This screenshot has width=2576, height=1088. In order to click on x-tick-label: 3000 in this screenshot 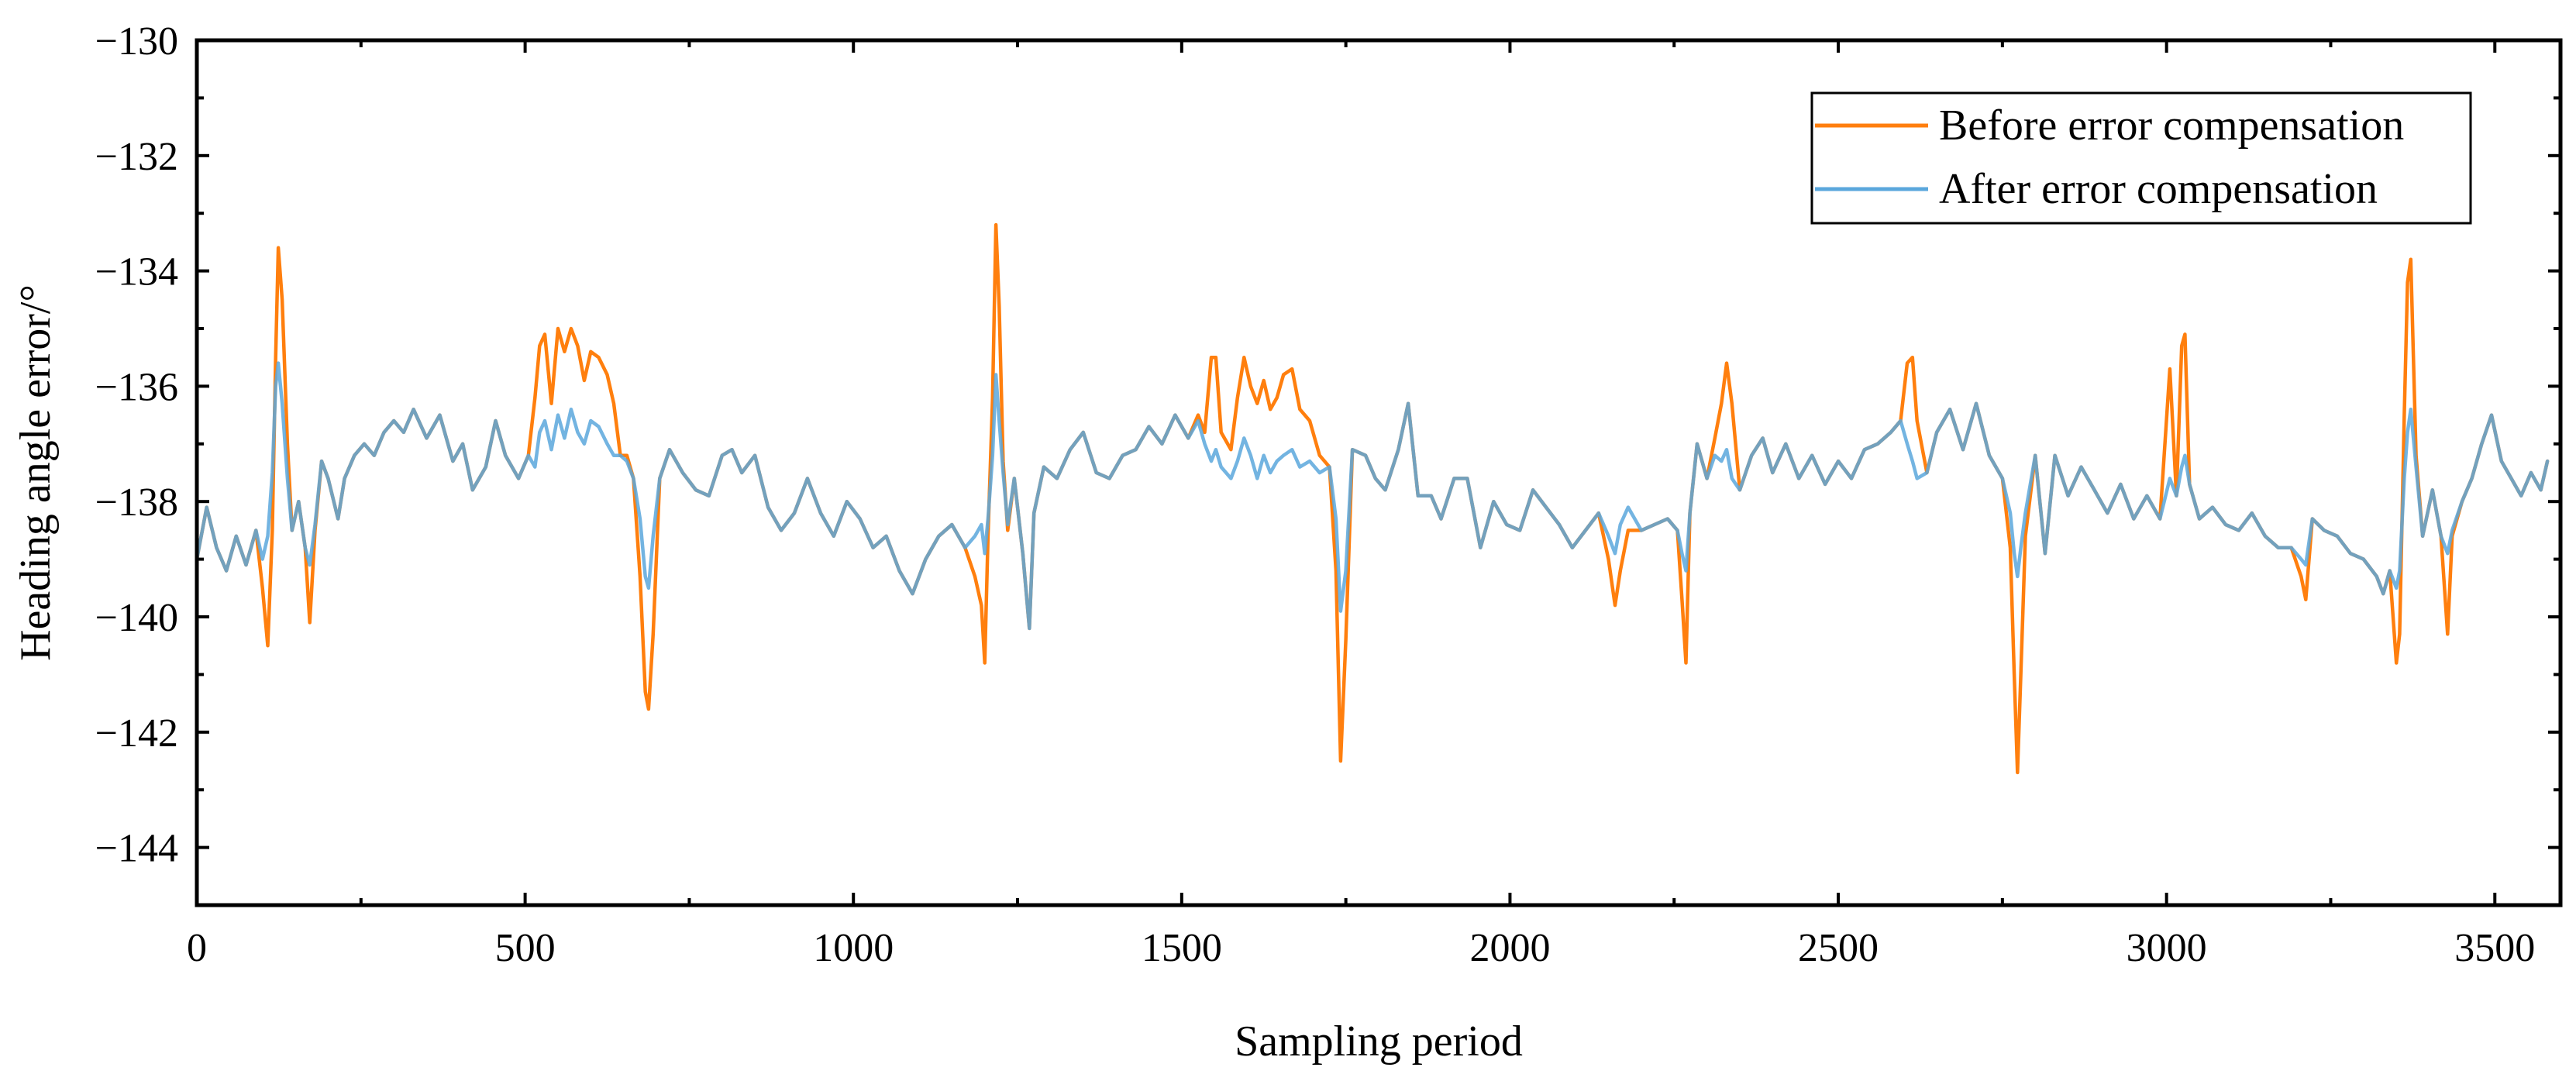, I will do `click(2167, 948)`.